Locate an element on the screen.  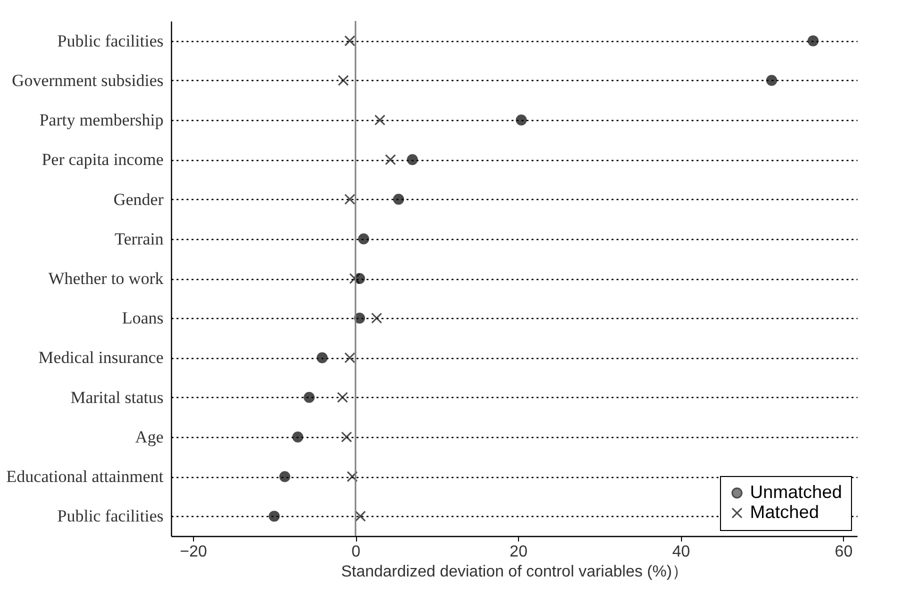
y-tick-label: Per capita income is located at coordinates (103, 160).